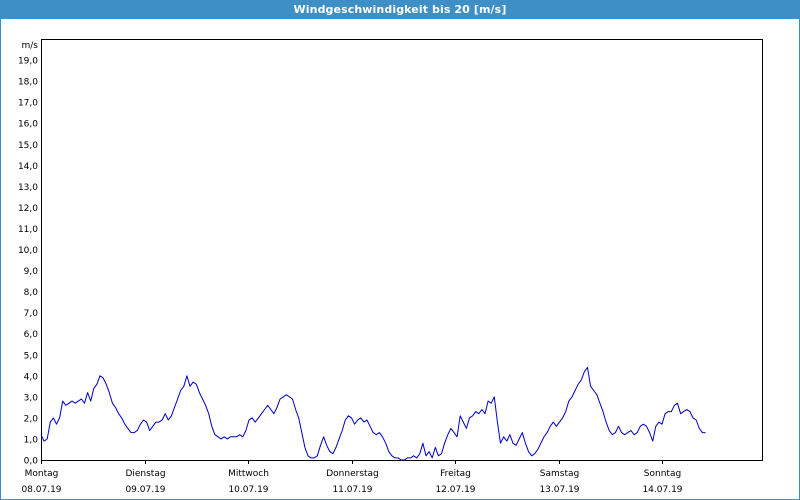  What do you see at coordinates (248, 474) in the screenshot?
I see `x-tick-weekday: Mittwoch` at bounding box center [248, 474].